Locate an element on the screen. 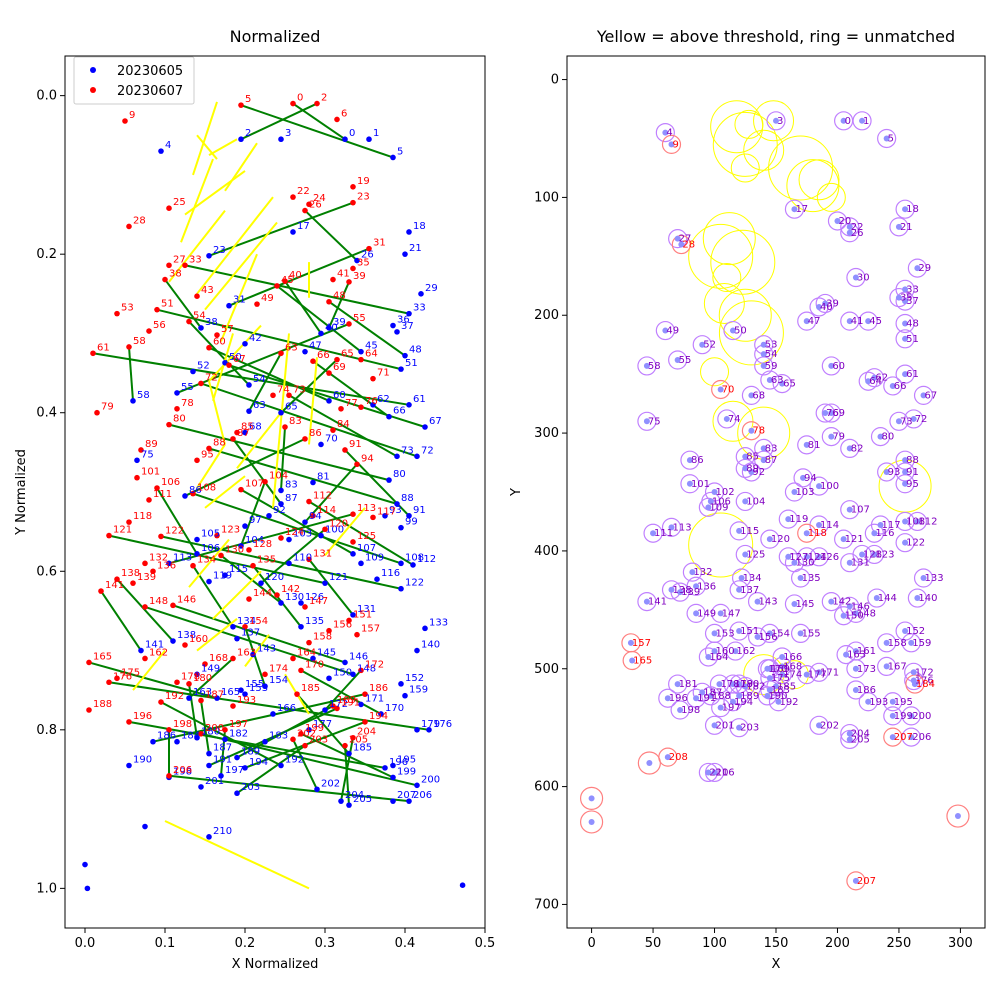  point-label-20230607: 67 is located at coordinates (239, 359).